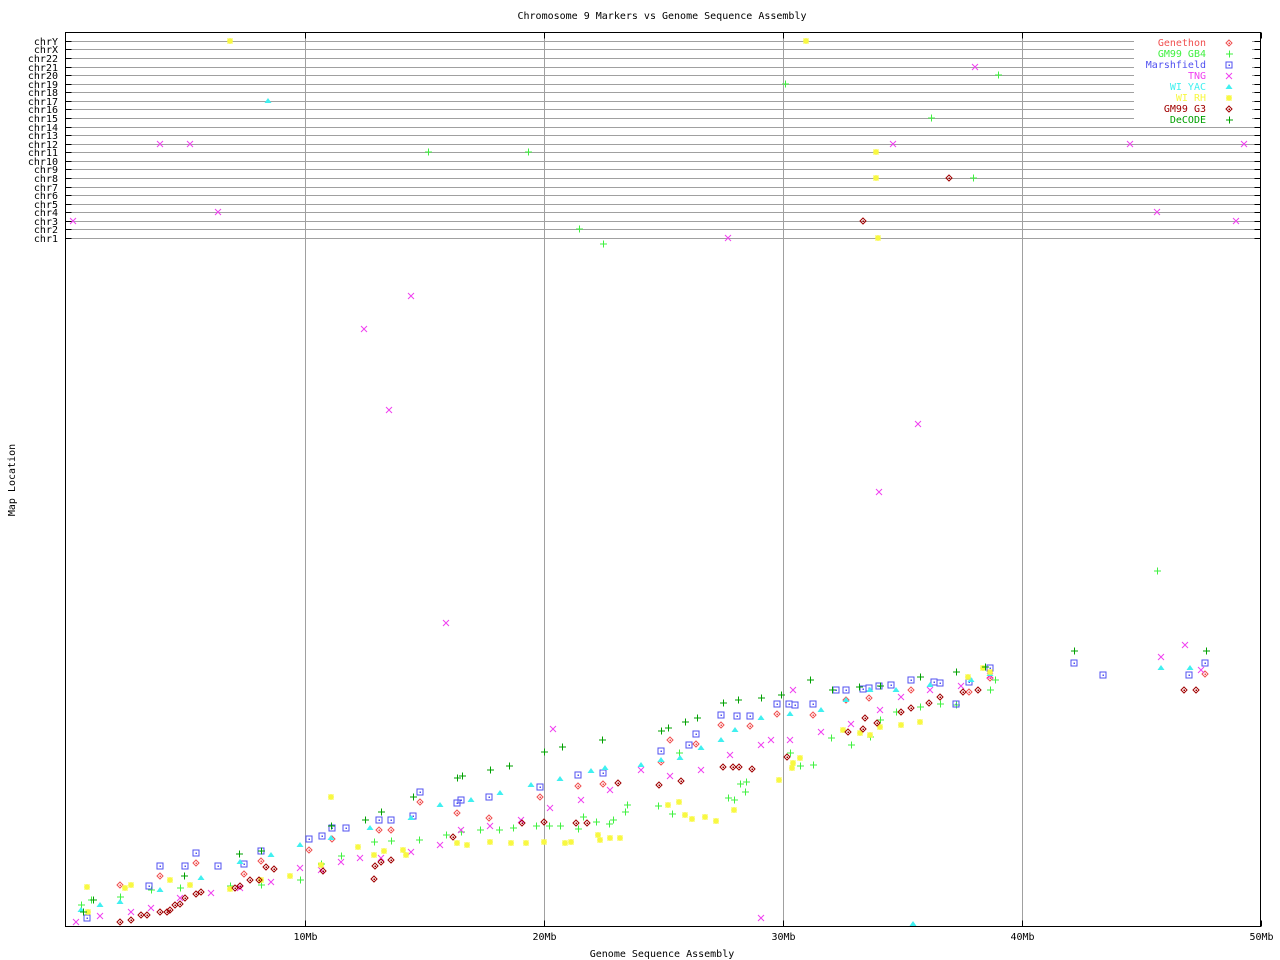 Image resolution: width=1280 pixels, height=960 pixels. What do you see at coordinates (43, 59) in the screenshot?
I see `y-tick-label: chr22` at bounding box center [43, 59].